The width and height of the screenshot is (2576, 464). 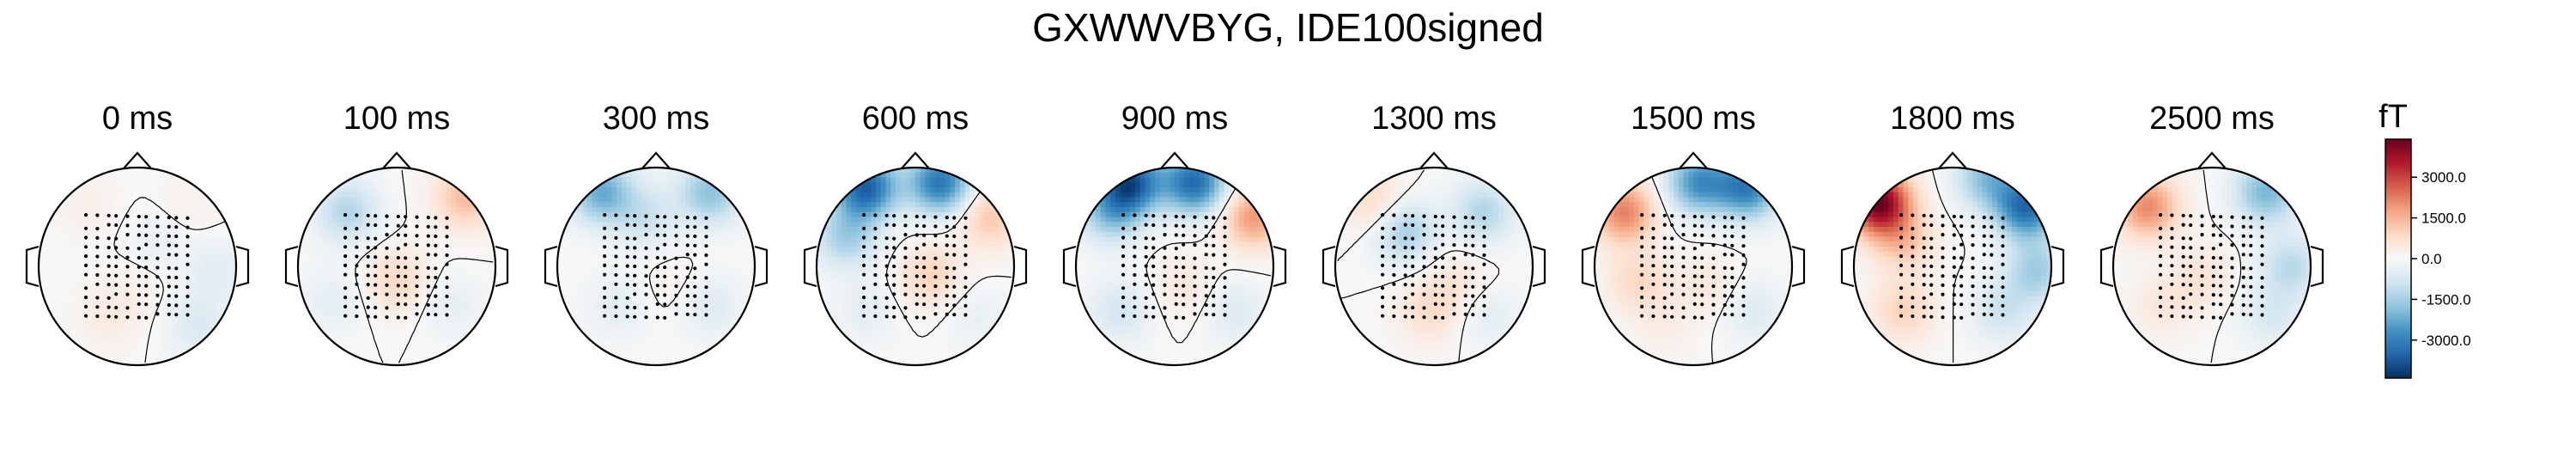 What do you see at coordinates (2393, 117) in the screenshot?
I see `colorbar-unit-label: fT` at bounding box center [2393, 117].